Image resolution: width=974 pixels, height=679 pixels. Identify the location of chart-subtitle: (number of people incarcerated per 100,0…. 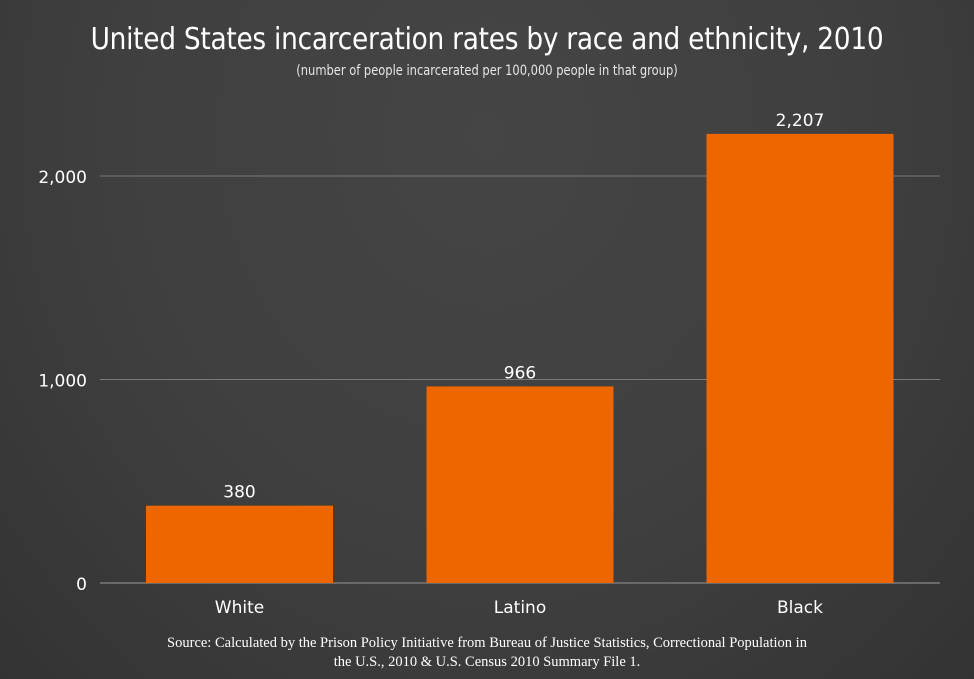
(487, 71).